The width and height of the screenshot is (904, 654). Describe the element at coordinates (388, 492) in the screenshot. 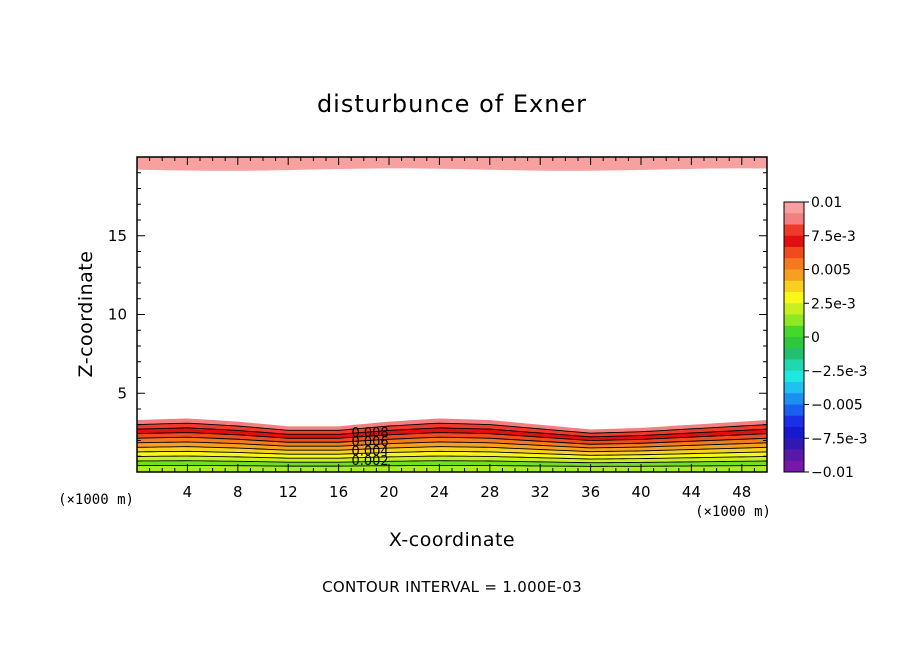

I see `x-tick-label: 20` at that location.